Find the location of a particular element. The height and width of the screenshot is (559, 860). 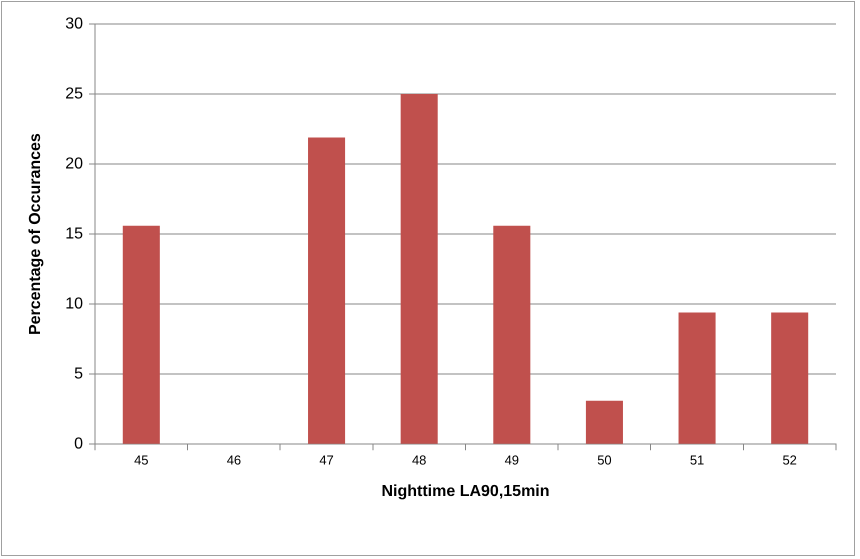

y-tick-label: 10 is located at coordinates (74, 304).